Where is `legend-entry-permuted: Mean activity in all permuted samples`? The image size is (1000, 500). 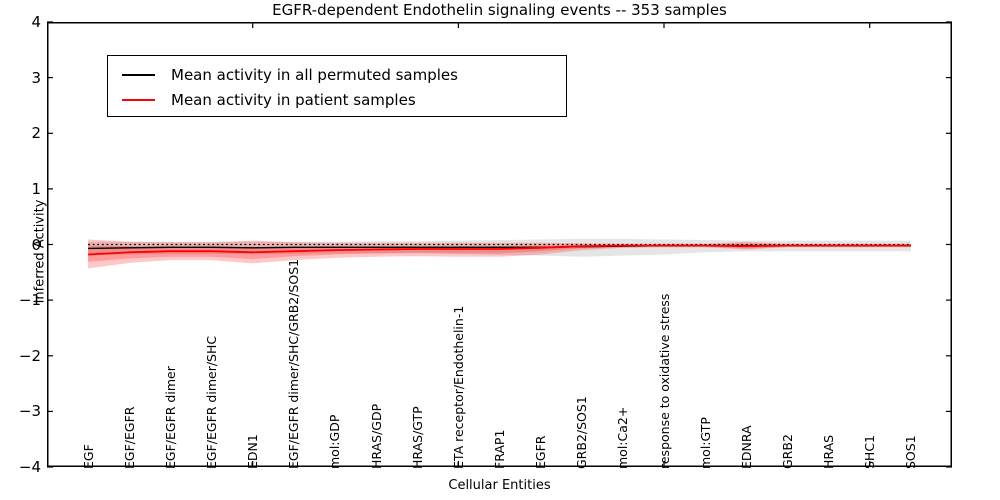
legend-entry-permuted: Mean activity in all permuted samples is located at coordinates (344, 74).